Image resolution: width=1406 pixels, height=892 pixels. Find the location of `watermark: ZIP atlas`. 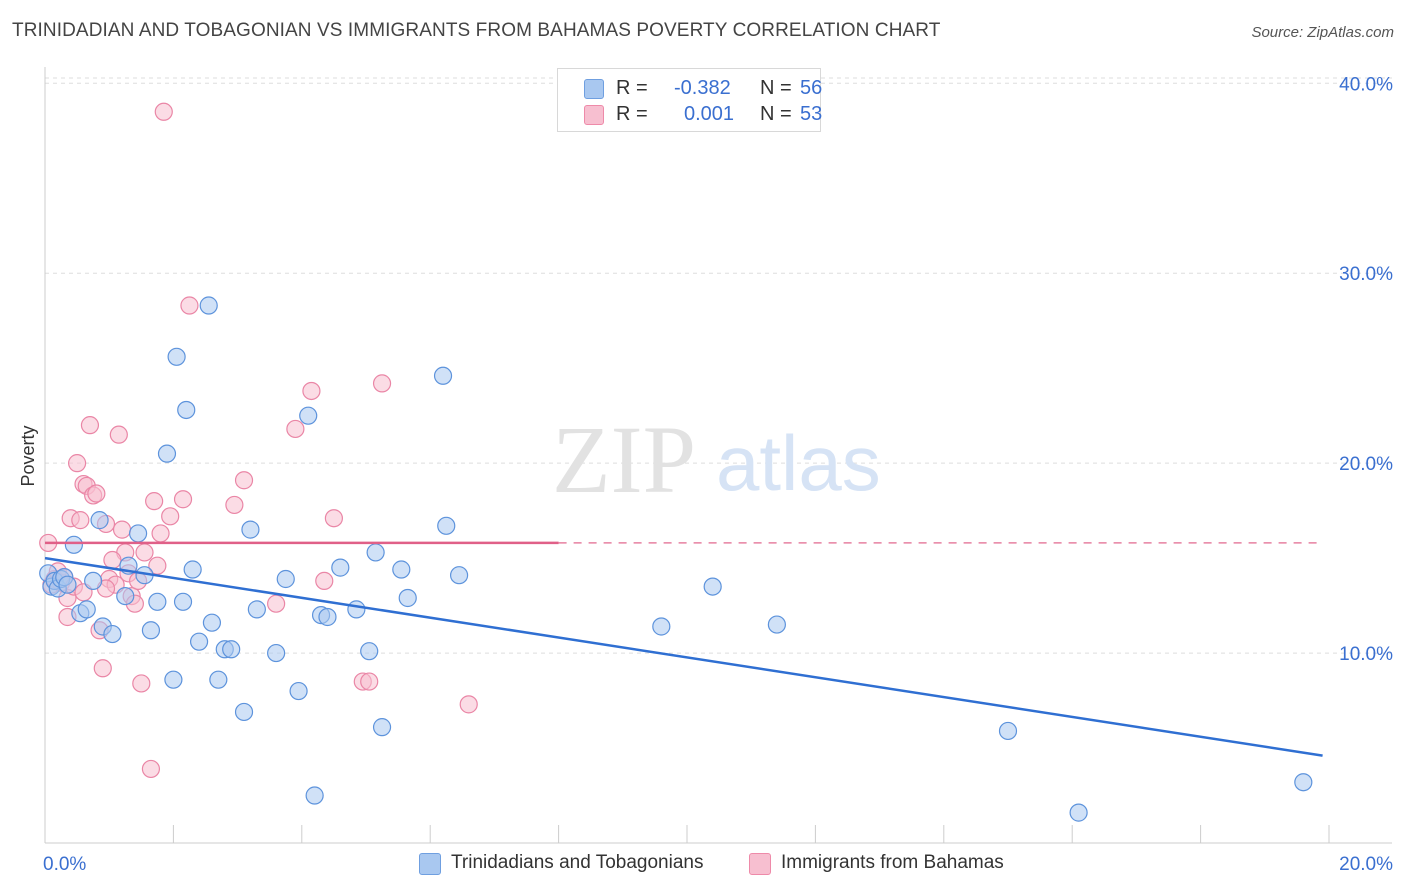

watermark: ZIP atlas is located at coordinates (716, 459).